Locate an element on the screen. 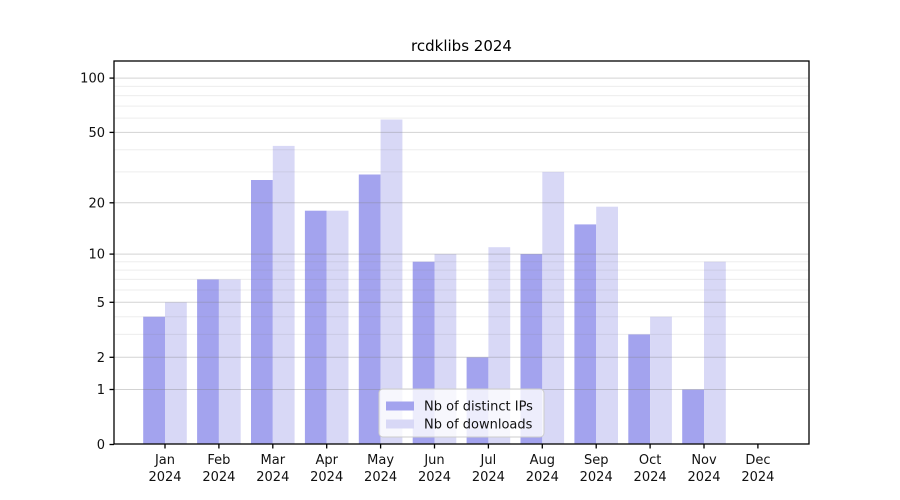 This screenshot has height=500, width=900. x-tick-label-year-feb: 2024 is located at coordinates (218, 477).